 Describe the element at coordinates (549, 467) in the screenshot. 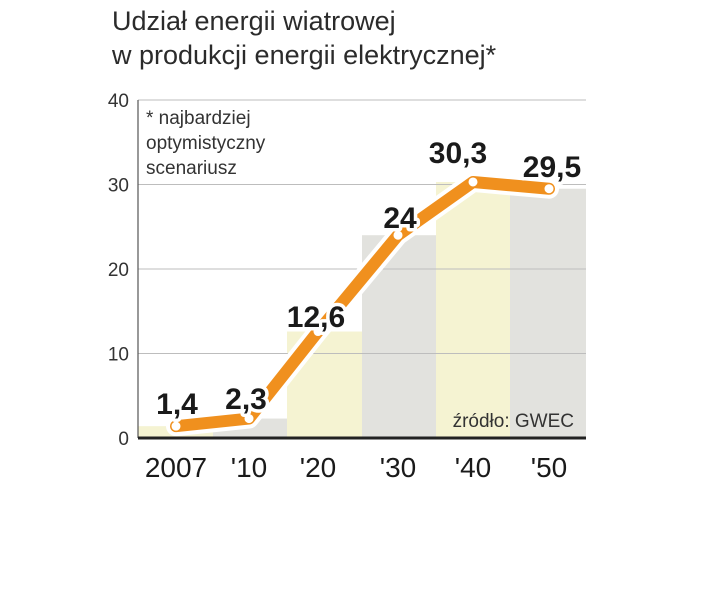

I see `x-tick-label-5: '50` at that location.